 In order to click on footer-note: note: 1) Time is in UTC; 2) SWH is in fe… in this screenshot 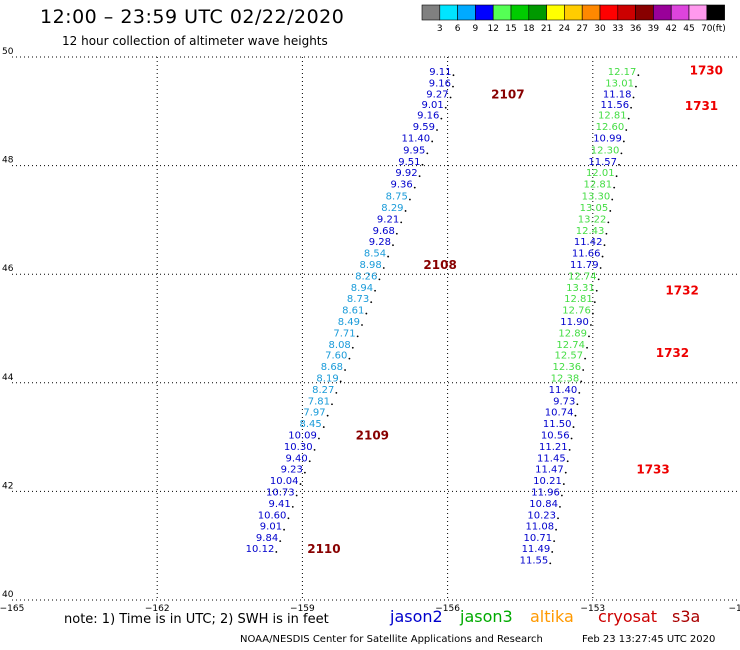, I will do `click(196, 619)`.